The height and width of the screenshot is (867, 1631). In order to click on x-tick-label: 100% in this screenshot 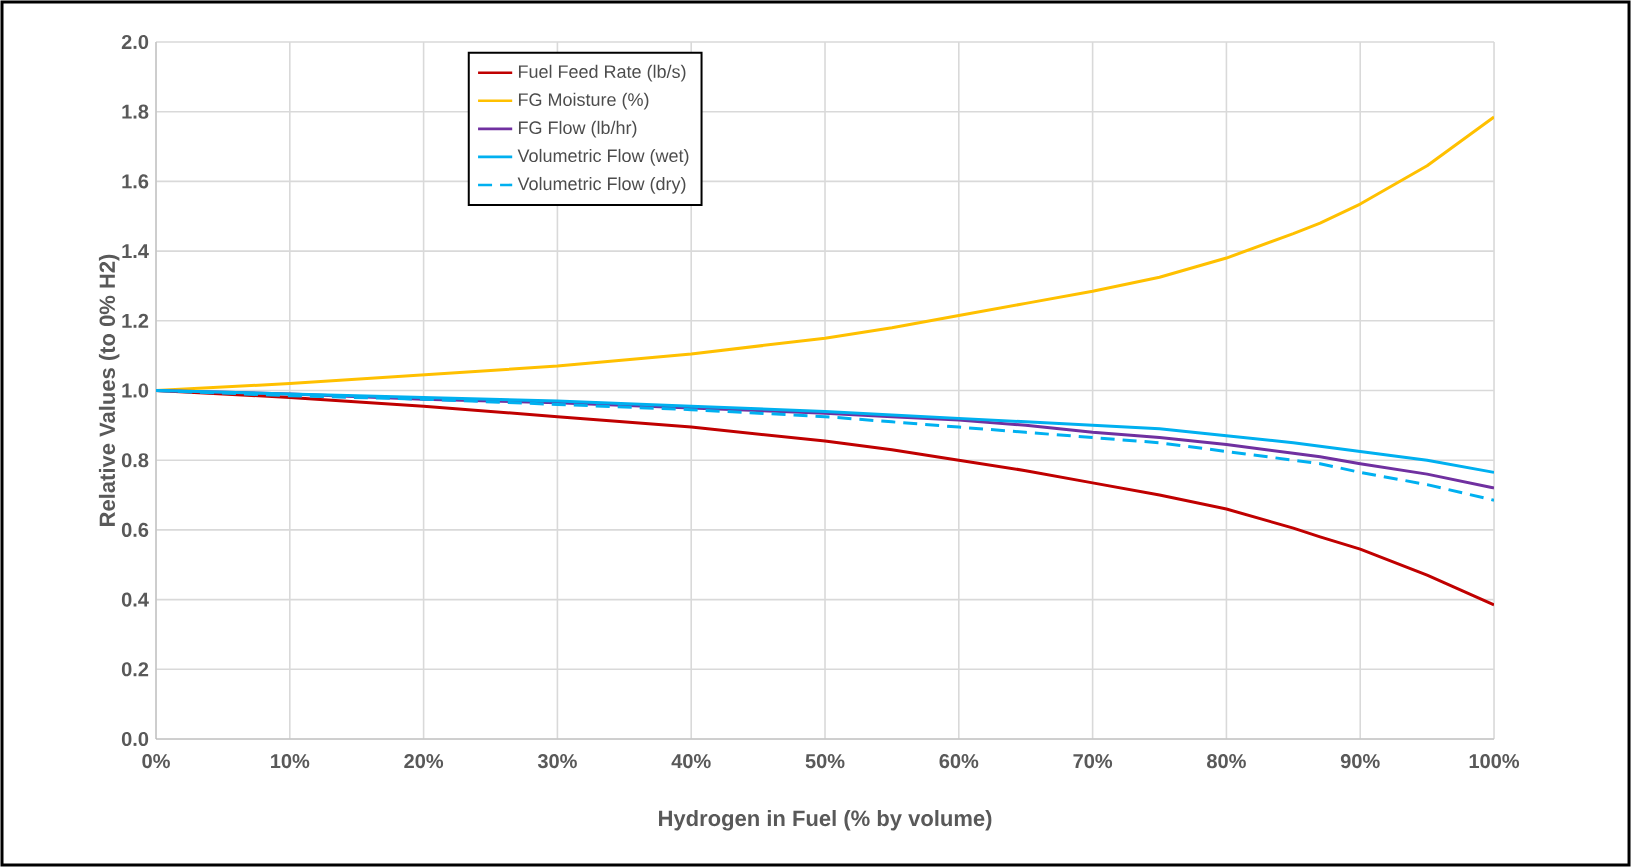, I will do `click(1494, 761)`.